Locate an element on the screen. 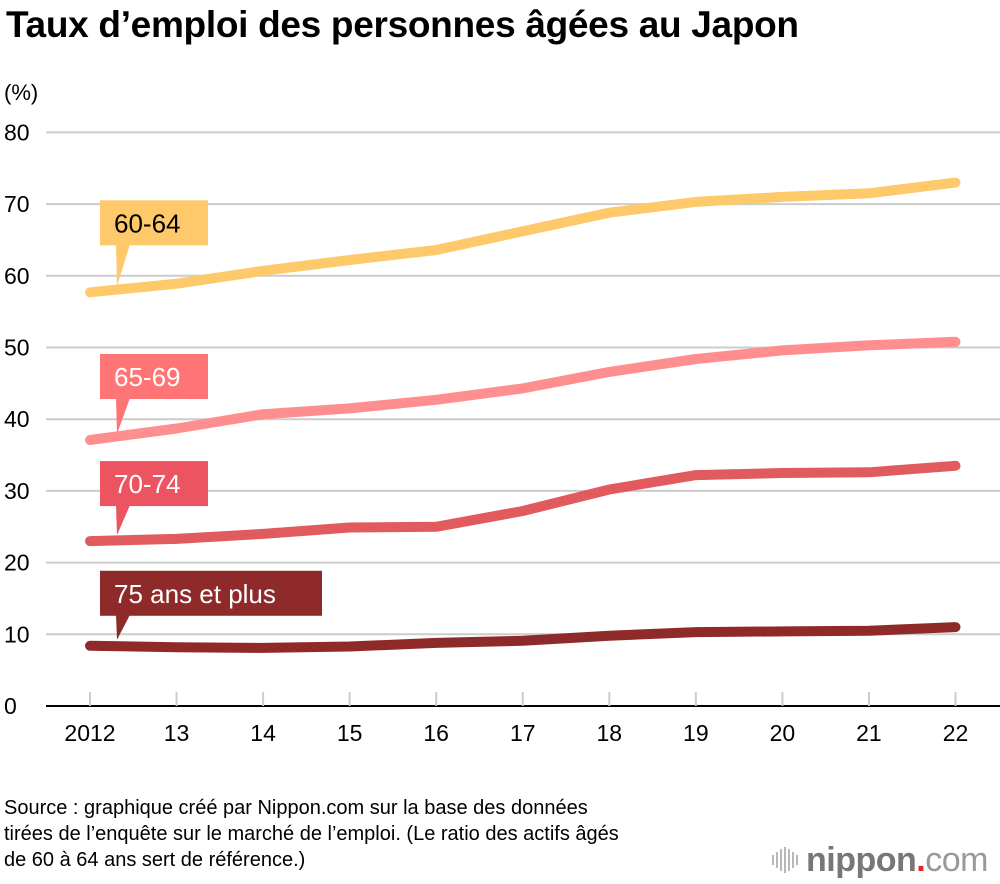 The width and height of the screenshot is (1000, 884). x-tick-label: 20 is located at coordinates (783, 733).